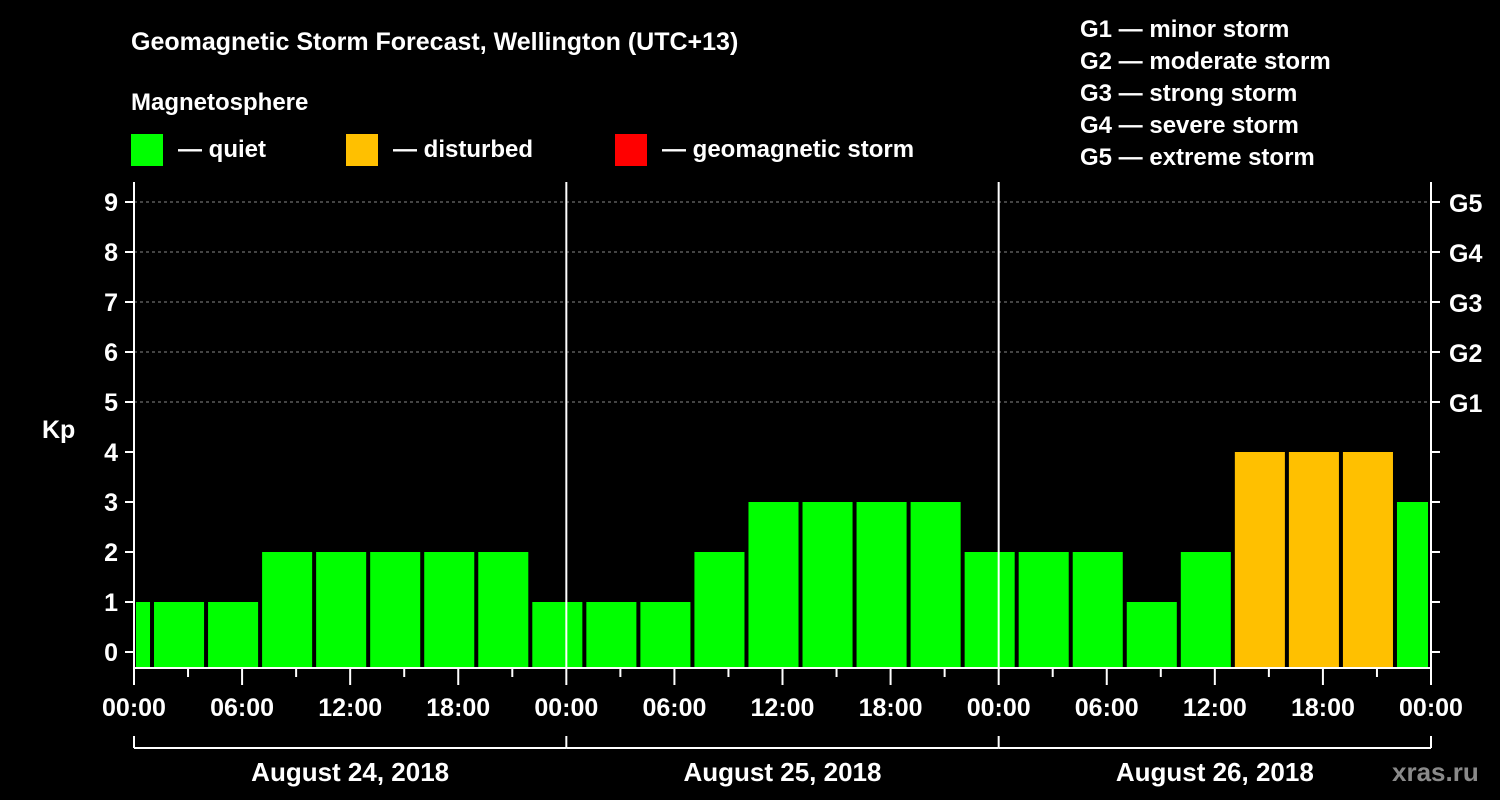  Describe the element at coordinates (1215, 772) in the screenshot. I see `day-label: August 26, 2018` at that location.